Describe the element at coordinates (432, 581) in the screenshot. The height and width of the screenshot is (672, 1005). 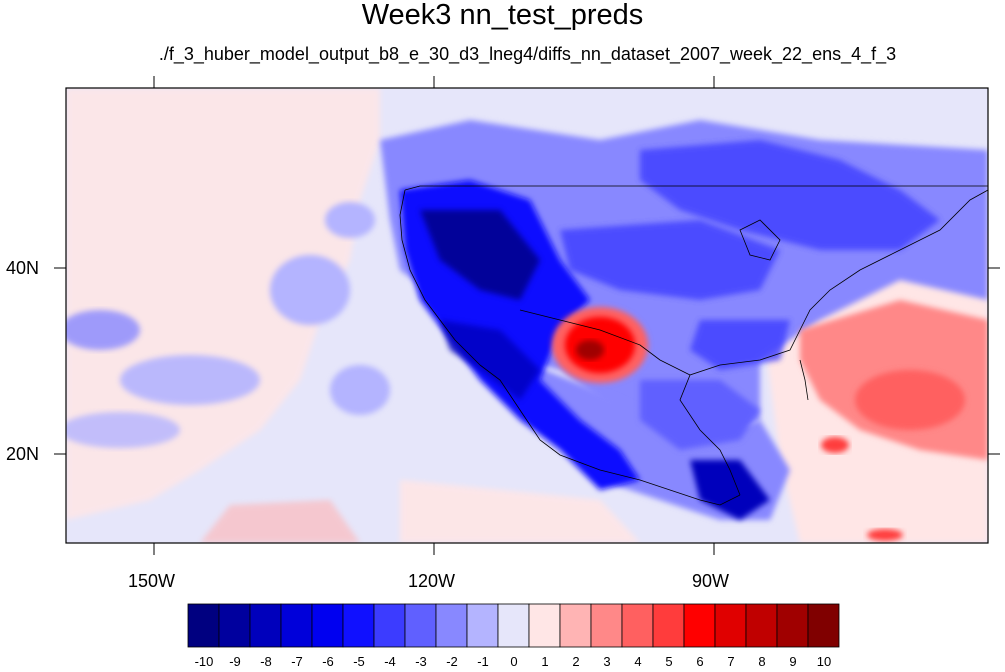
I see `lon-label-120w: 120W` at that location.